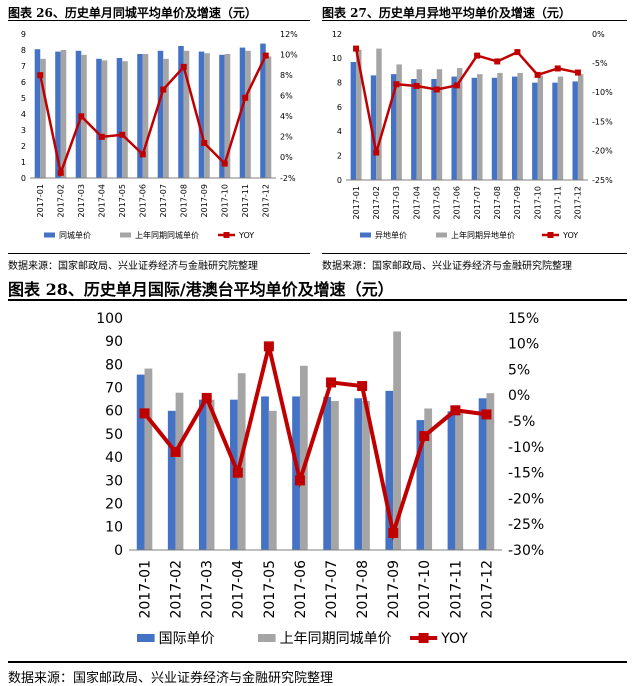  Describe the element at coordinates (602, 121) in the screenshot. I see `fig27-ytick-right: -15%` at that location.